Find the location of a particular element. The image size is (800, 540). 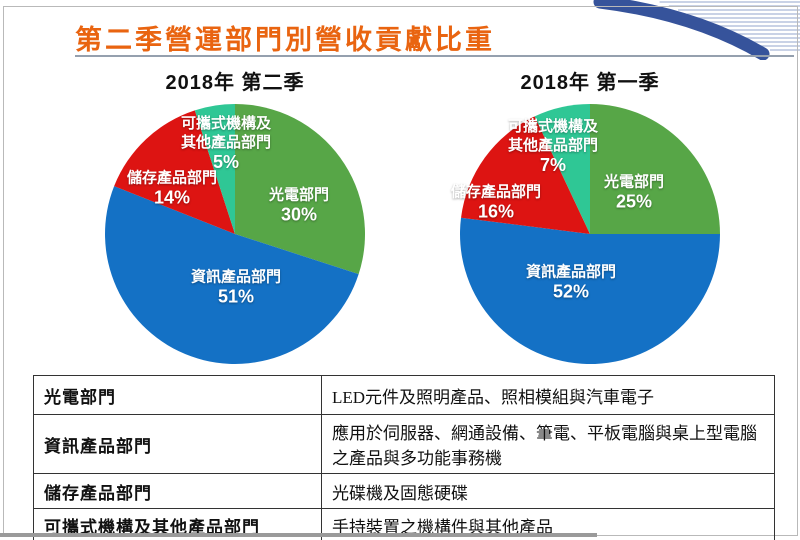

pie-q1-label-storage: 儲存產品部門 16% is located at coordinates (496, 202).